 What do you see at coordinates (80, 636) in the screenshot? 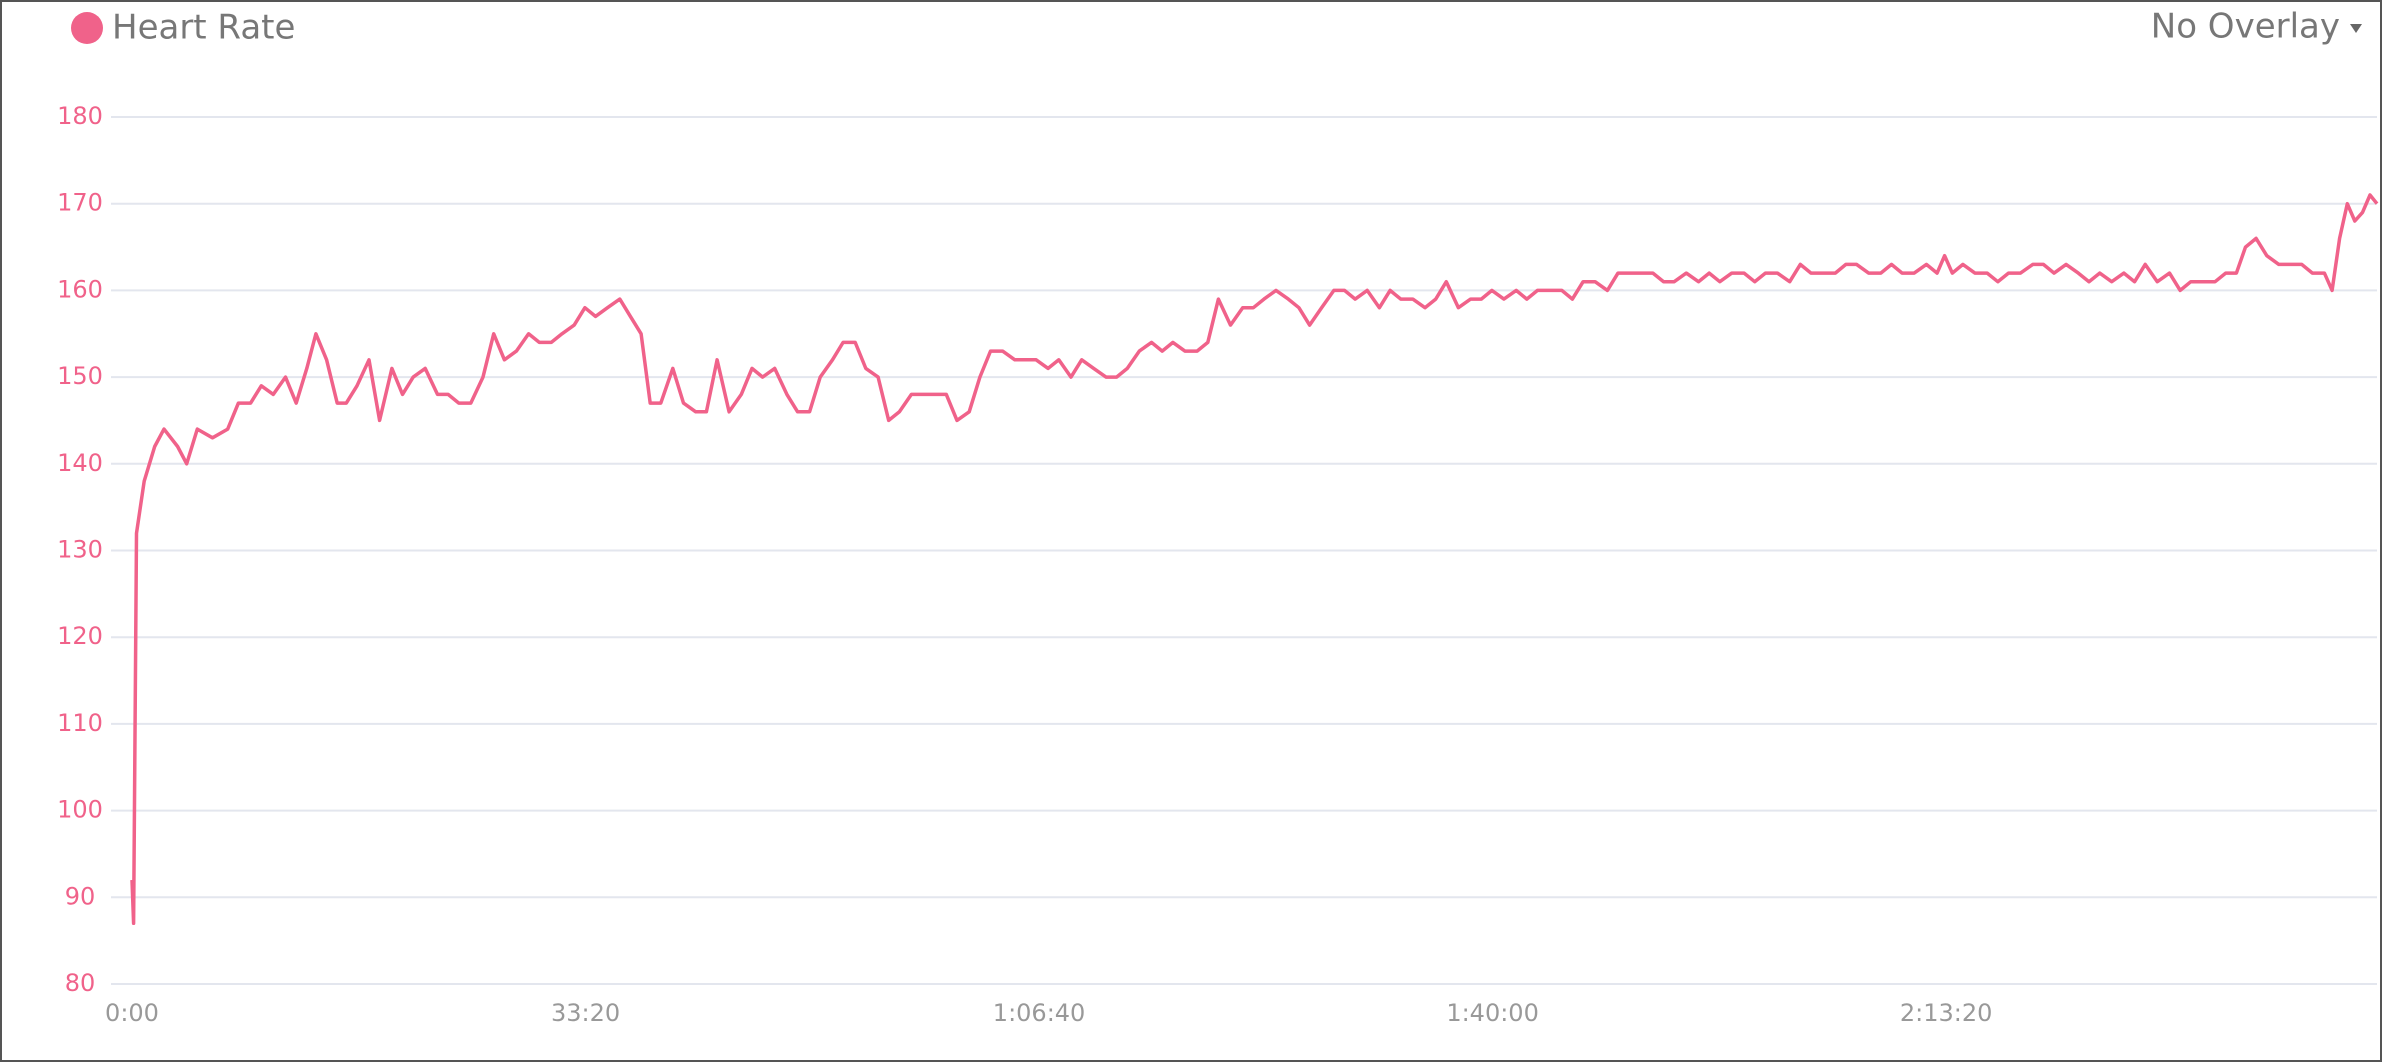
I see `y-tick-label: 120` at bounding box center [80, 636].